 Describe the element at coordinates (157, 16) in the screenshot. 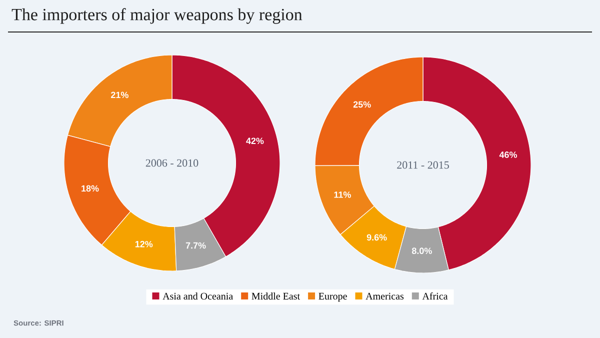

I see `chart-title: The importers of major weapons by region` at that location.